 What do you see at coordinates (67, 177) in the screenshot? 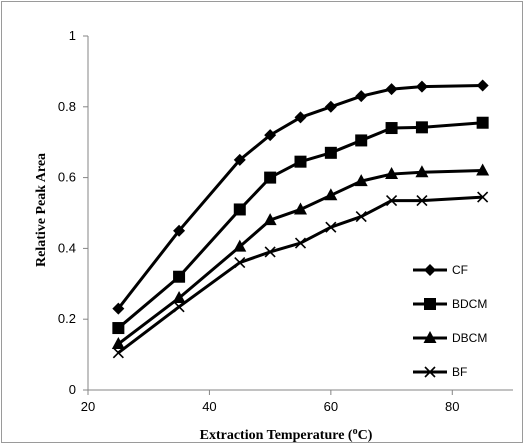
I see `y-tick-label: 0.6` at bounding box center [67, 177].